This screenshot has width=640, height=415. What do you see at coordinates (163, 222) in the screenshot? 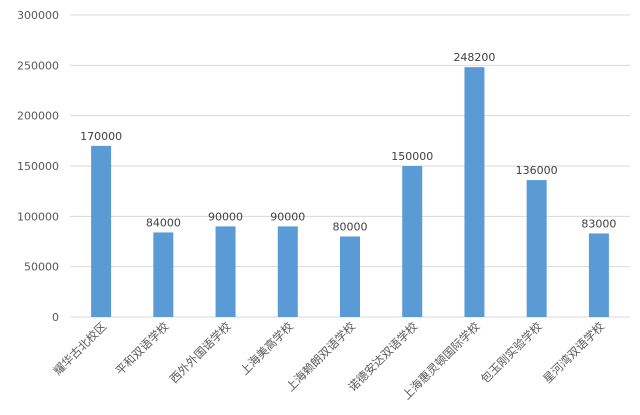
I see `data-label: 84000` at bounding box center [163, 222].